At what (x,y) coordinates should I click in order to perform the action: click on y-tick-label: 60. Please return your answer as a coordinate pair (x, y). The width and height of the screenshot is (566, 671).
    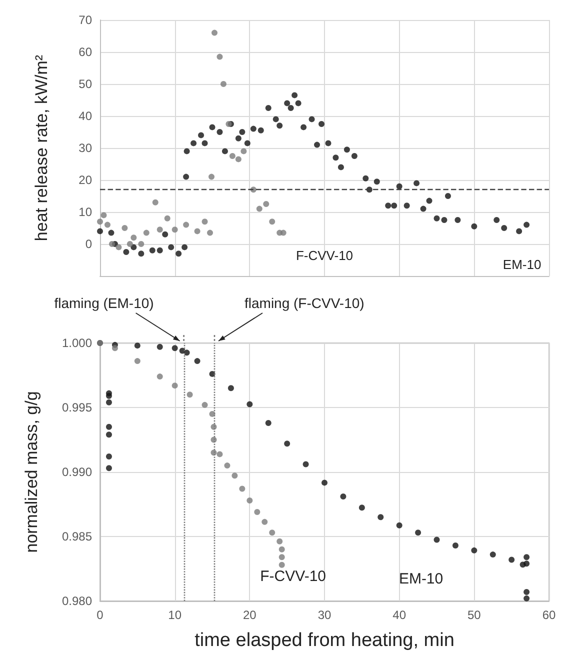
    Looking at the image, I should click on (85, 52).